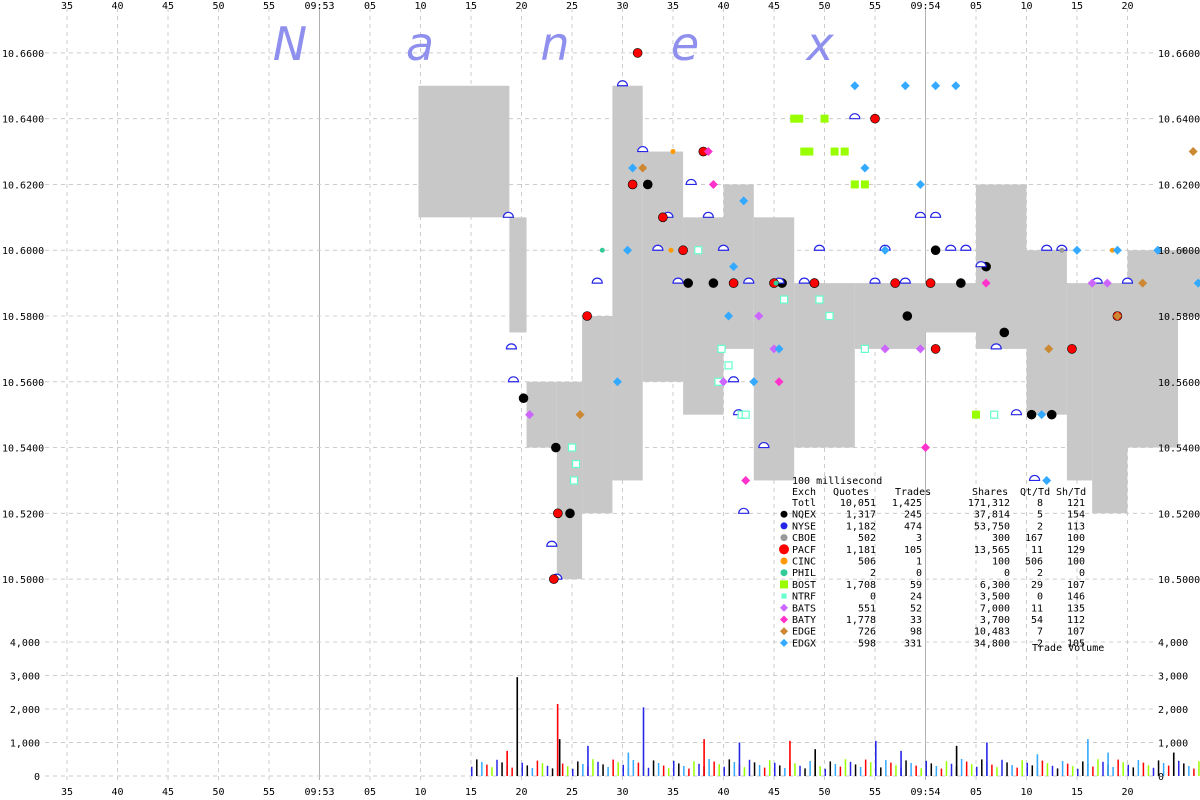  Describe the element at coordinates (1127, 792) in the screenshot. I see `x-tick-label-bottom: 20` at that location.